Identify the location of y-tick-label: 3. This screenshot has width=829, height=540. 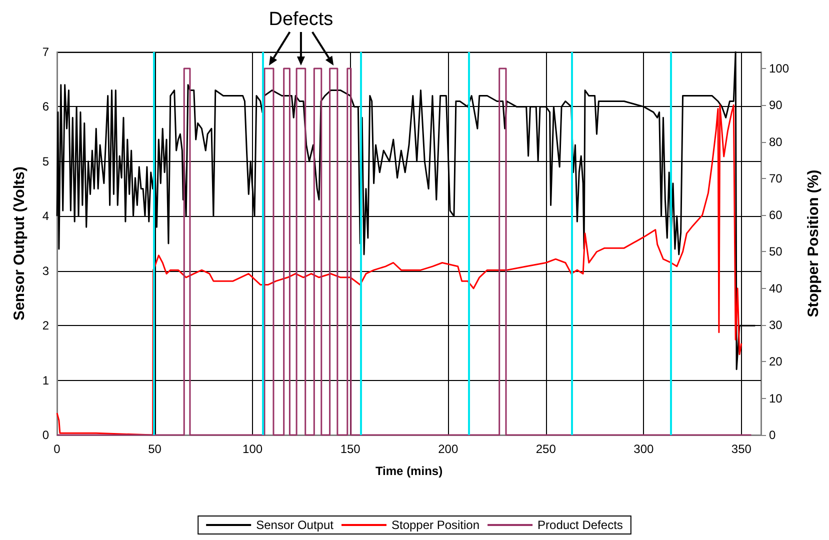
(46, 271).